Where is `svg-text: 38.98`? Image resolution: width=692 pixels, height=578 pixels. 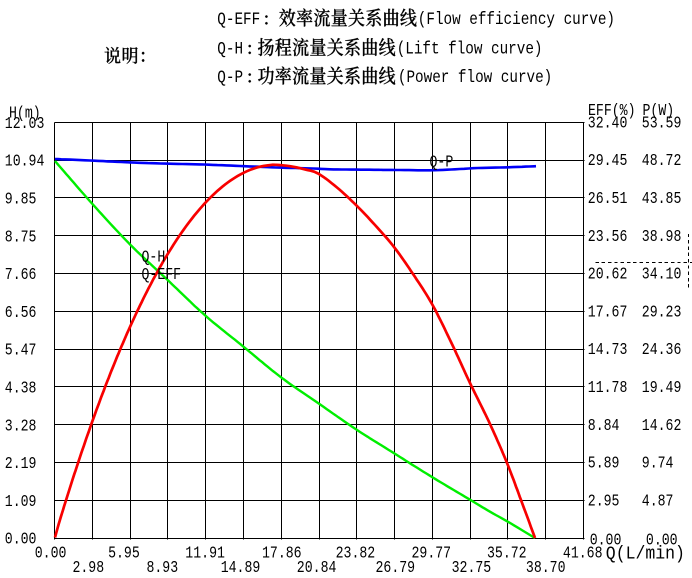
svg-text: 38.98 is located at coordinates (662, 238).